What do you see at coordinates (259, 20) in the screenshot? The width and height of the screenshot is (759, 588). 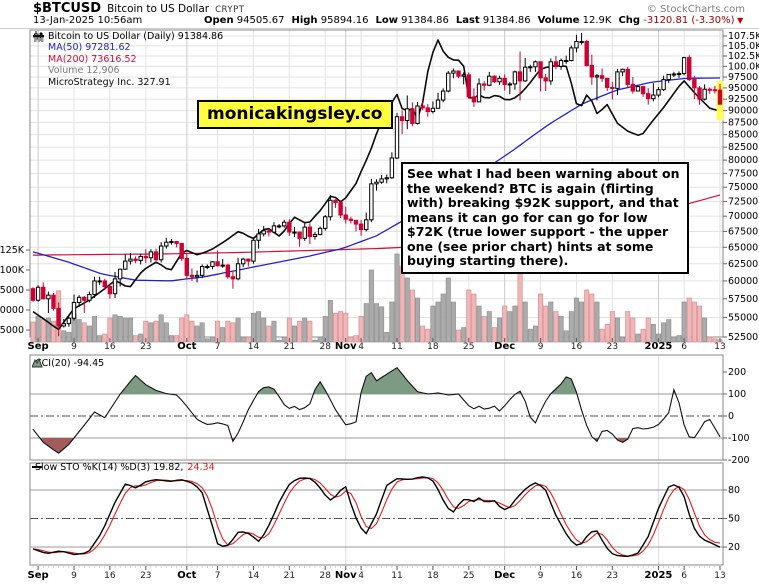 I see `stat-value: 94505.67` at bounding box center [259, 20].